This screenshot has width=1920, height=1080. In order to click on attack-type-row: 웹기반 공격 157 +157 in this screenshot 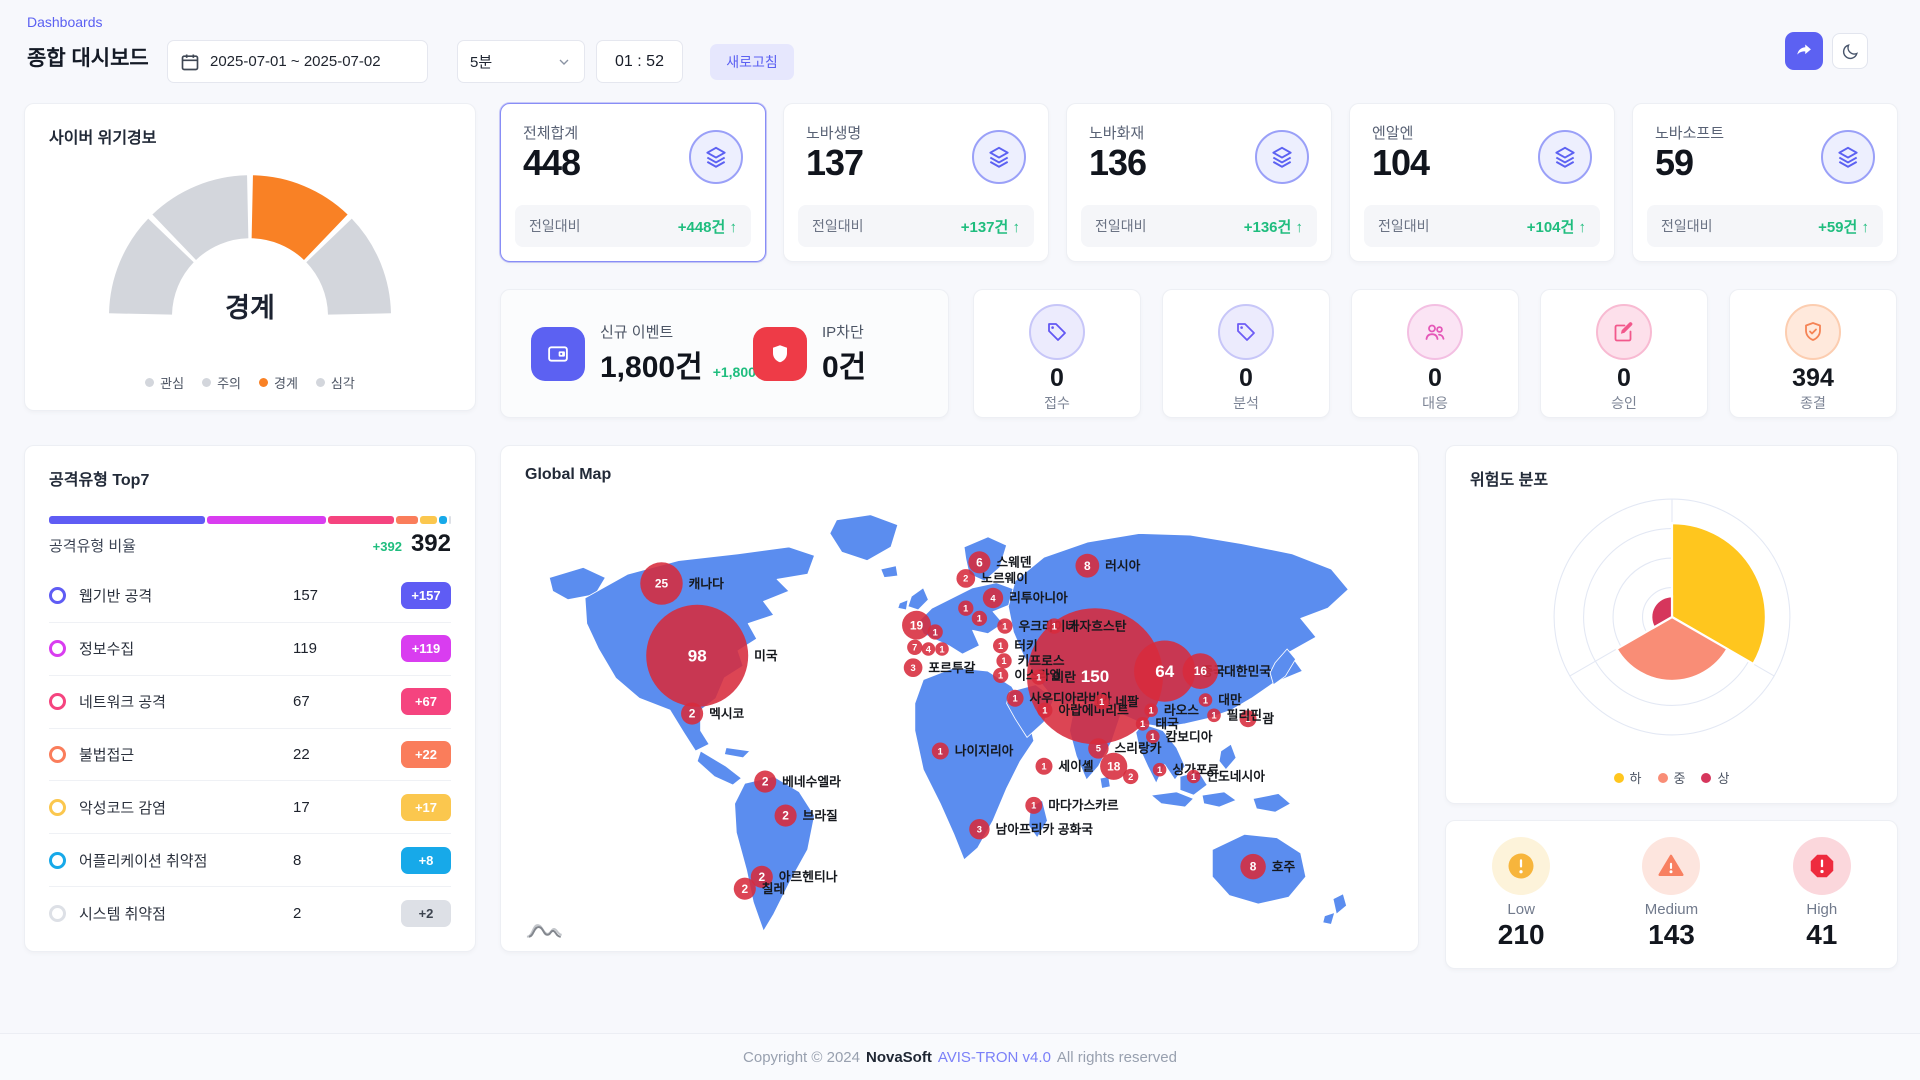, I will do `click(250, 596)`.